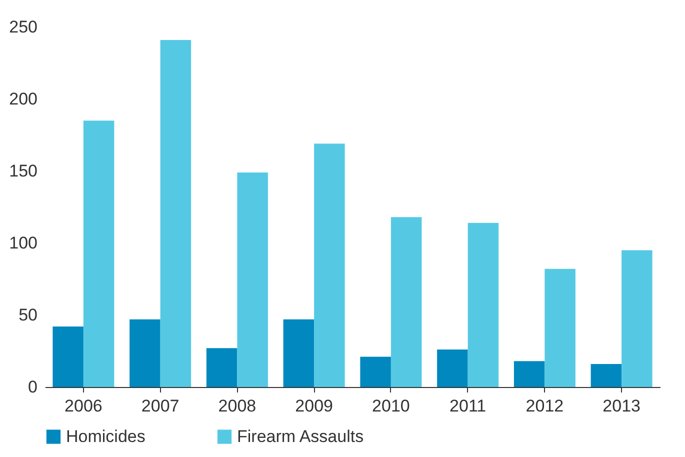 This screenshot has width=685, height=457. What do you see at coordinates (28, 315) in the screenshot?
I see `y-tick-label: 50` at bounding box center [28, 315].